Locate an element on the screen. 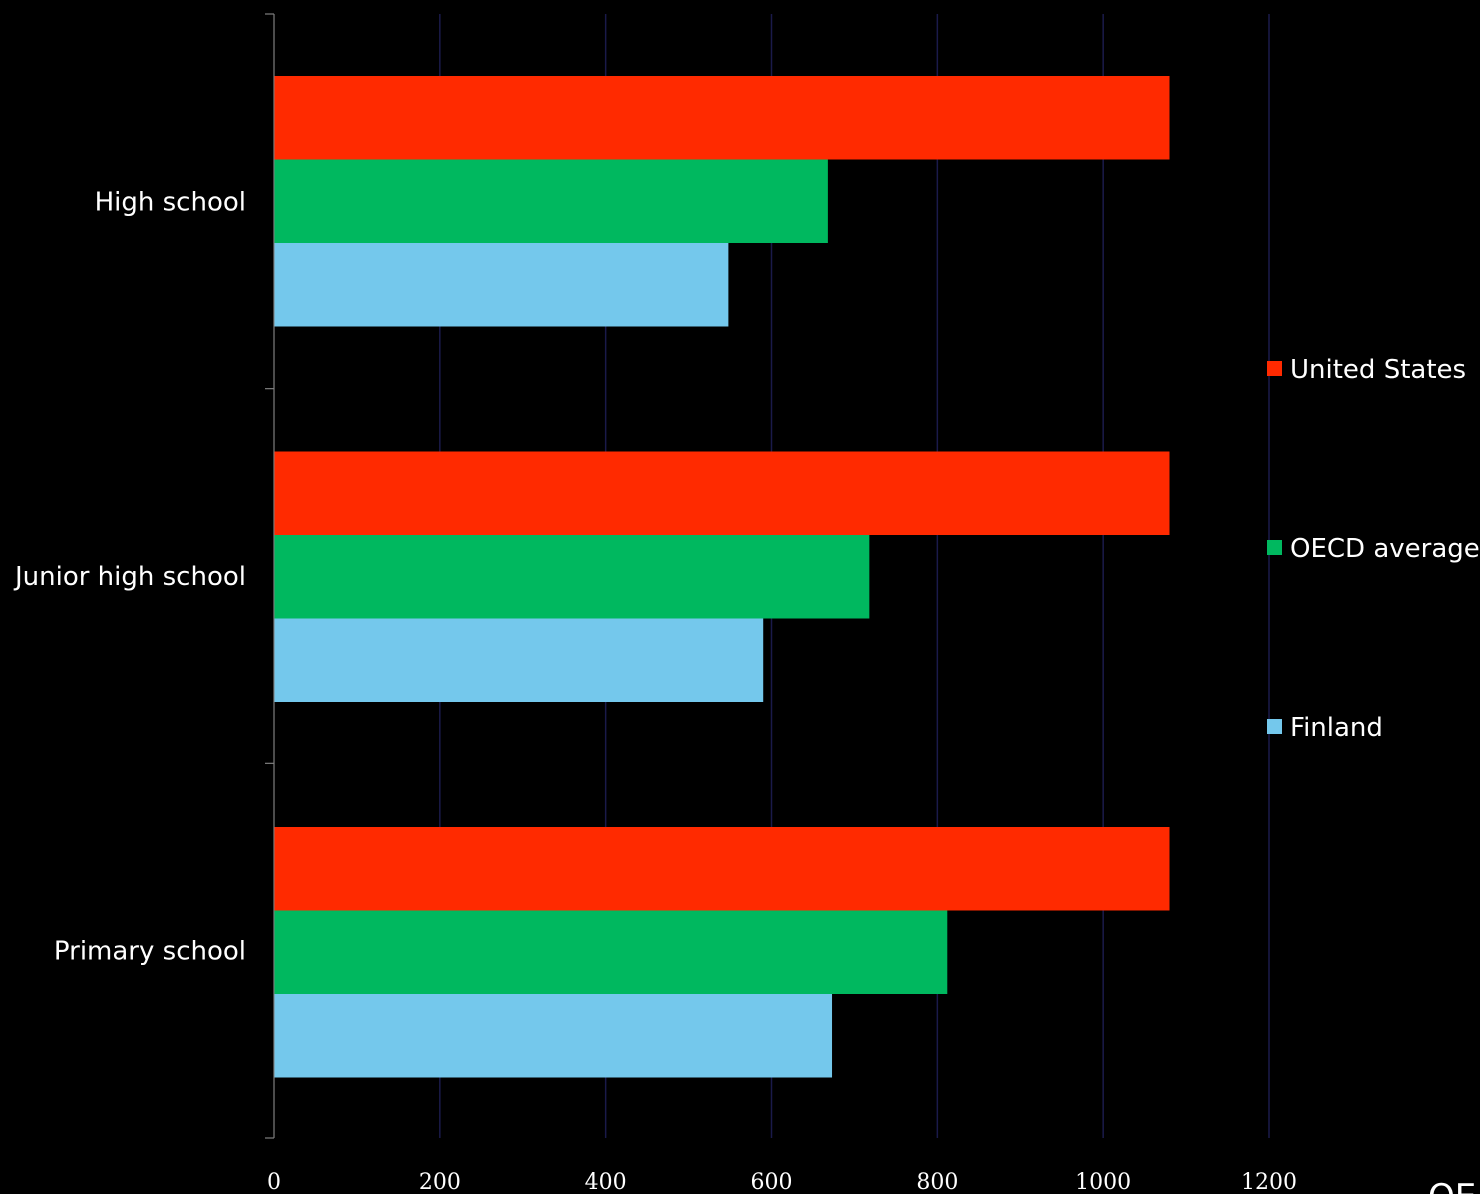  bar-finland-junior-high-school is located at coordinates (519, 660).